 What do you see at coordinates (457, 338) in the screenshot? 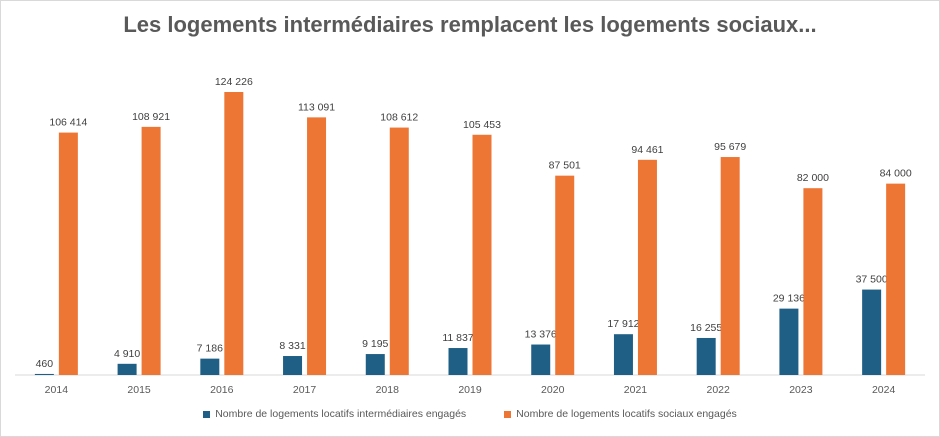
I see `data-label-intermediaires-2019: 11 837` at bounding box center [457, 338].